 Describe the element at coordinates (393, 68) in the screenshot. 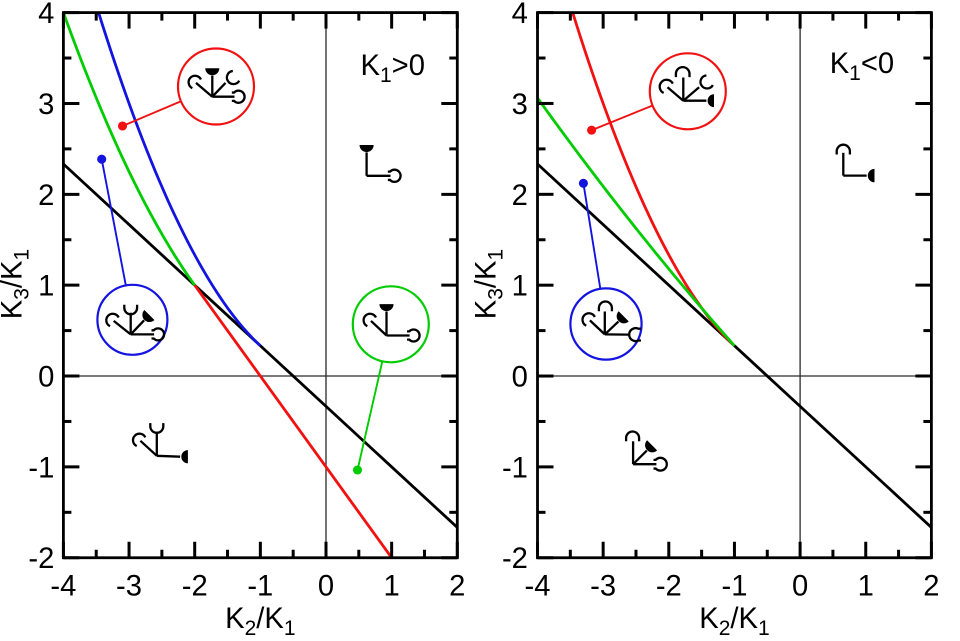

I see `svg-text: K1>0` at that location.